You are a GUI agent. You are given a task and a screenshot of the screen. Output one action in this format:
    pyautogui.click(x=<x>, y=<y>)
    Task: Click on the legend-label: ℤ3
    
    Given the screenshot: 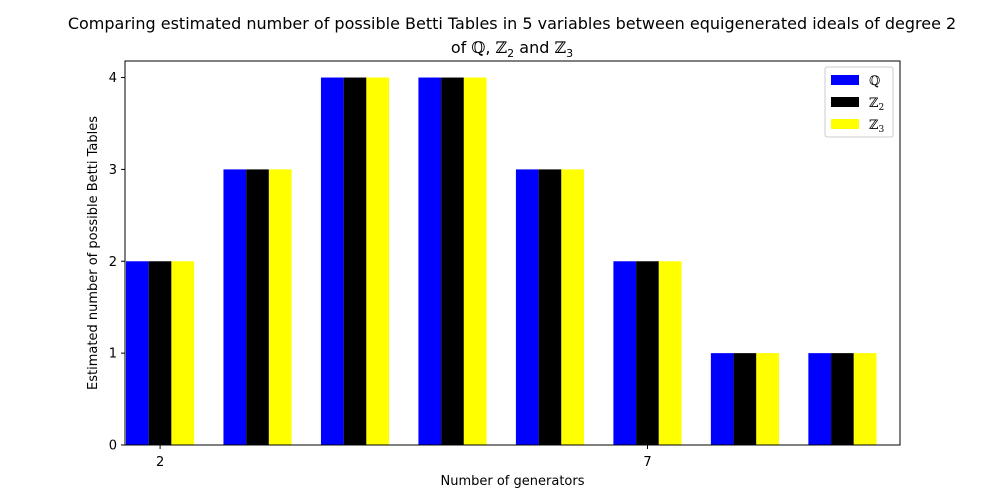 What is the action you would take?
    pyautogui.click(x=877, y=126)
    